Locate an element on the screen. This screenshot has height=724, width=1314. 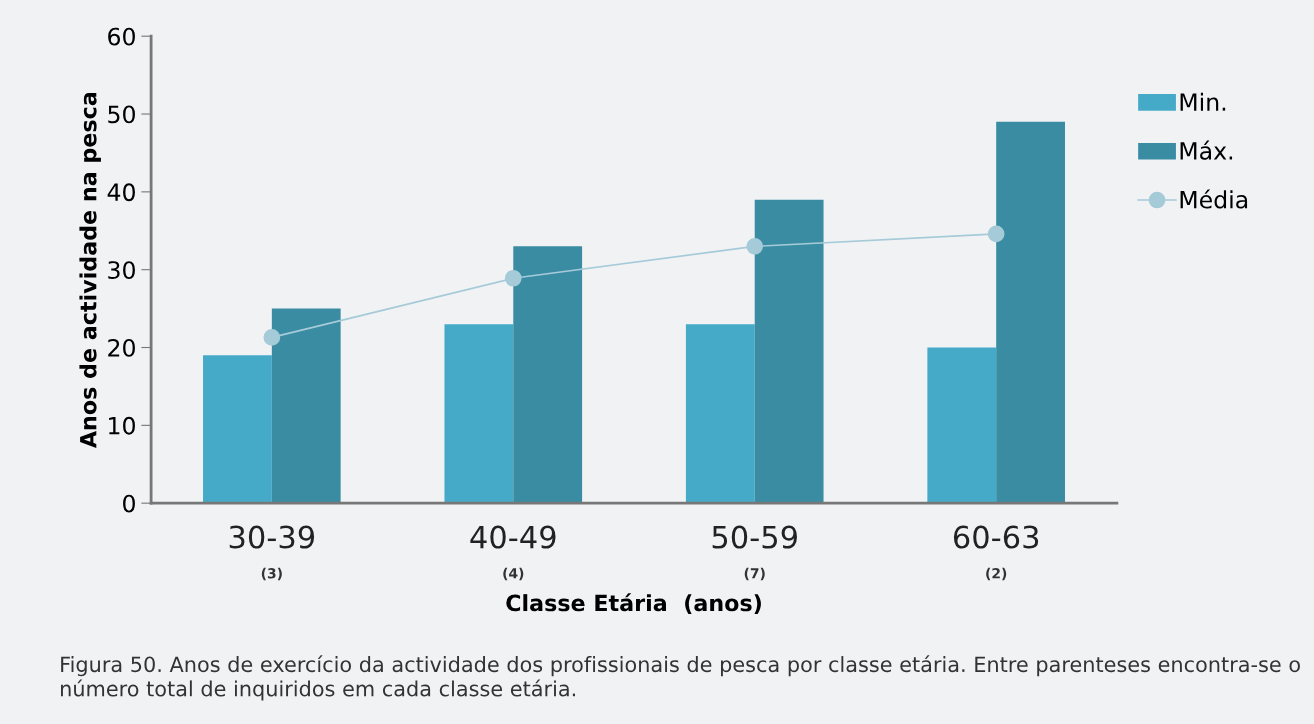
y-tick-label: 10 is located at coordinates (122, 425).